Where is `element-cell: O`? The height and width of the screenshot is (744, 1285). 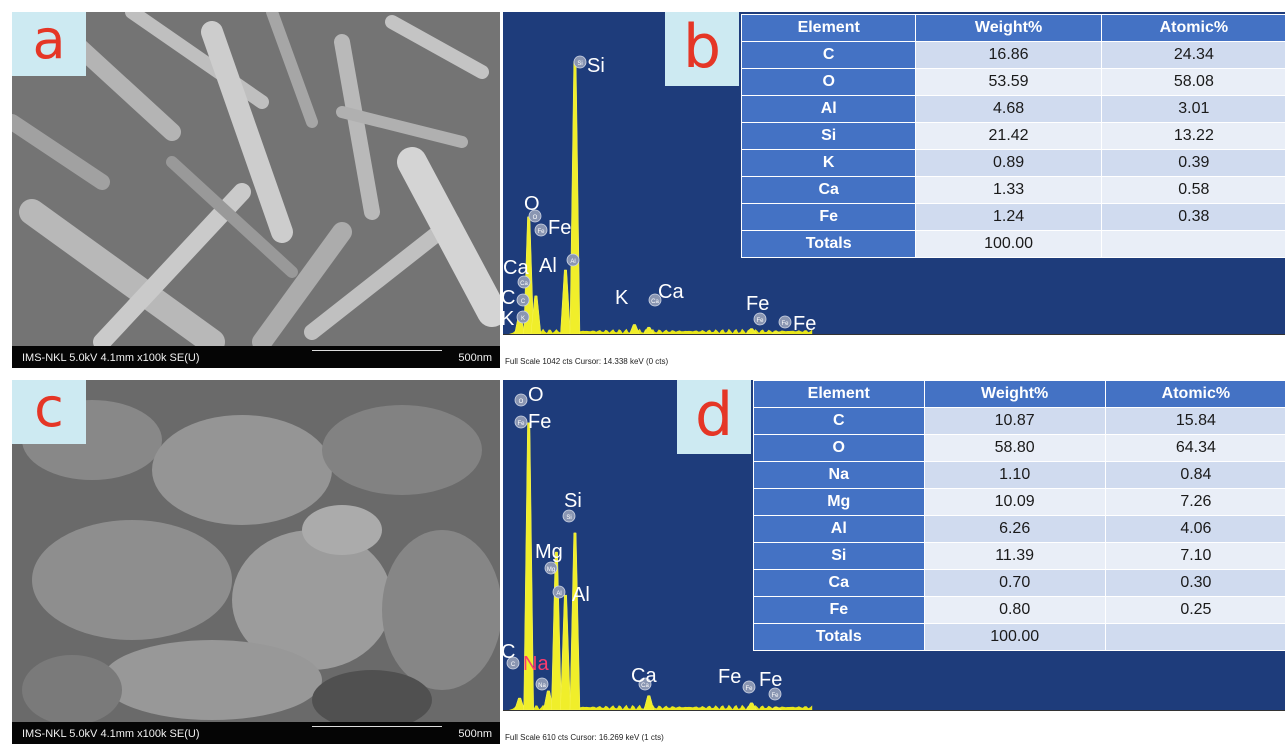 element-cell: O is located at coordinates (828, 82).